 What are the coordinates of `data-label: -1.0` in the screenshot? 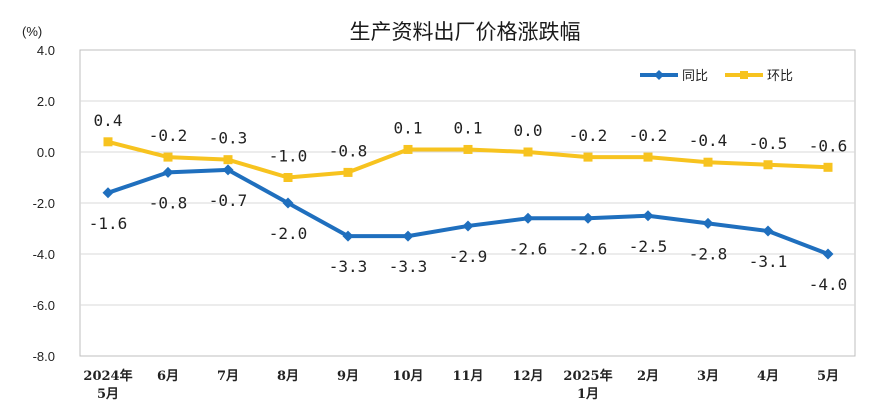 It's located at (288, 156).